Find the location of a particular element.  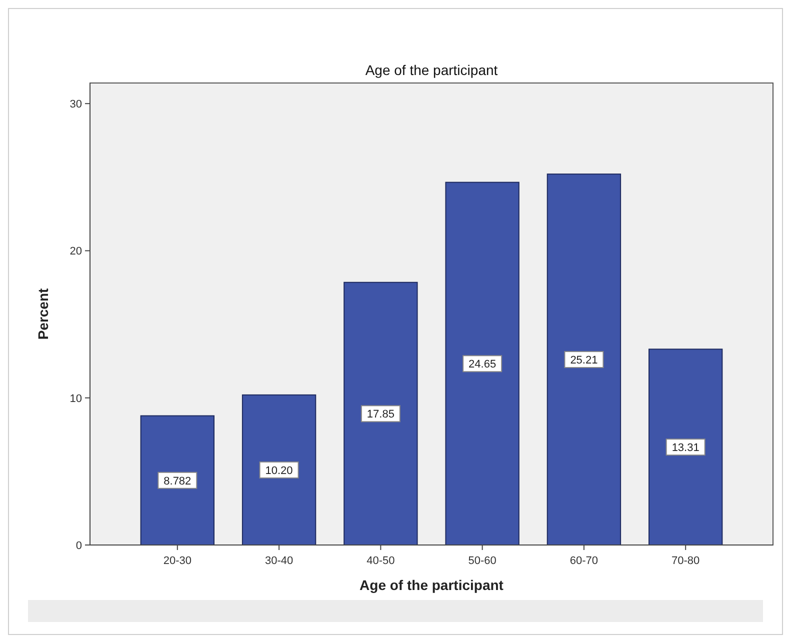

data-label: 8.782 is located at coordinates (178, 481).